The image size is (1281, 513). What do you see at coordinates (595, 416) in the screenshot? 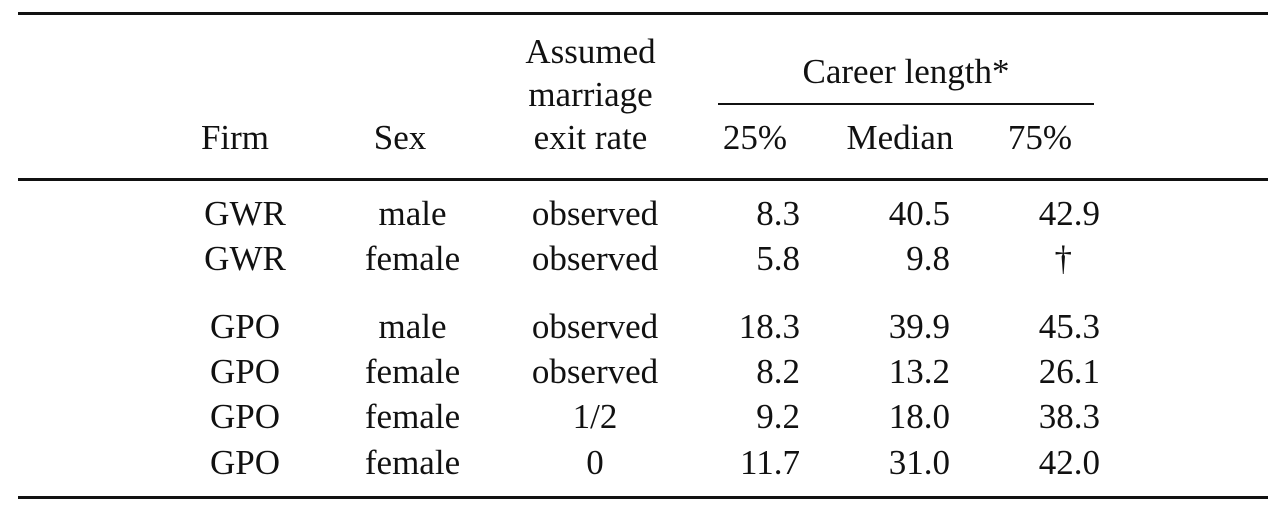
I see `row-5-rate: 1/2` at bounding box center [595, 416].